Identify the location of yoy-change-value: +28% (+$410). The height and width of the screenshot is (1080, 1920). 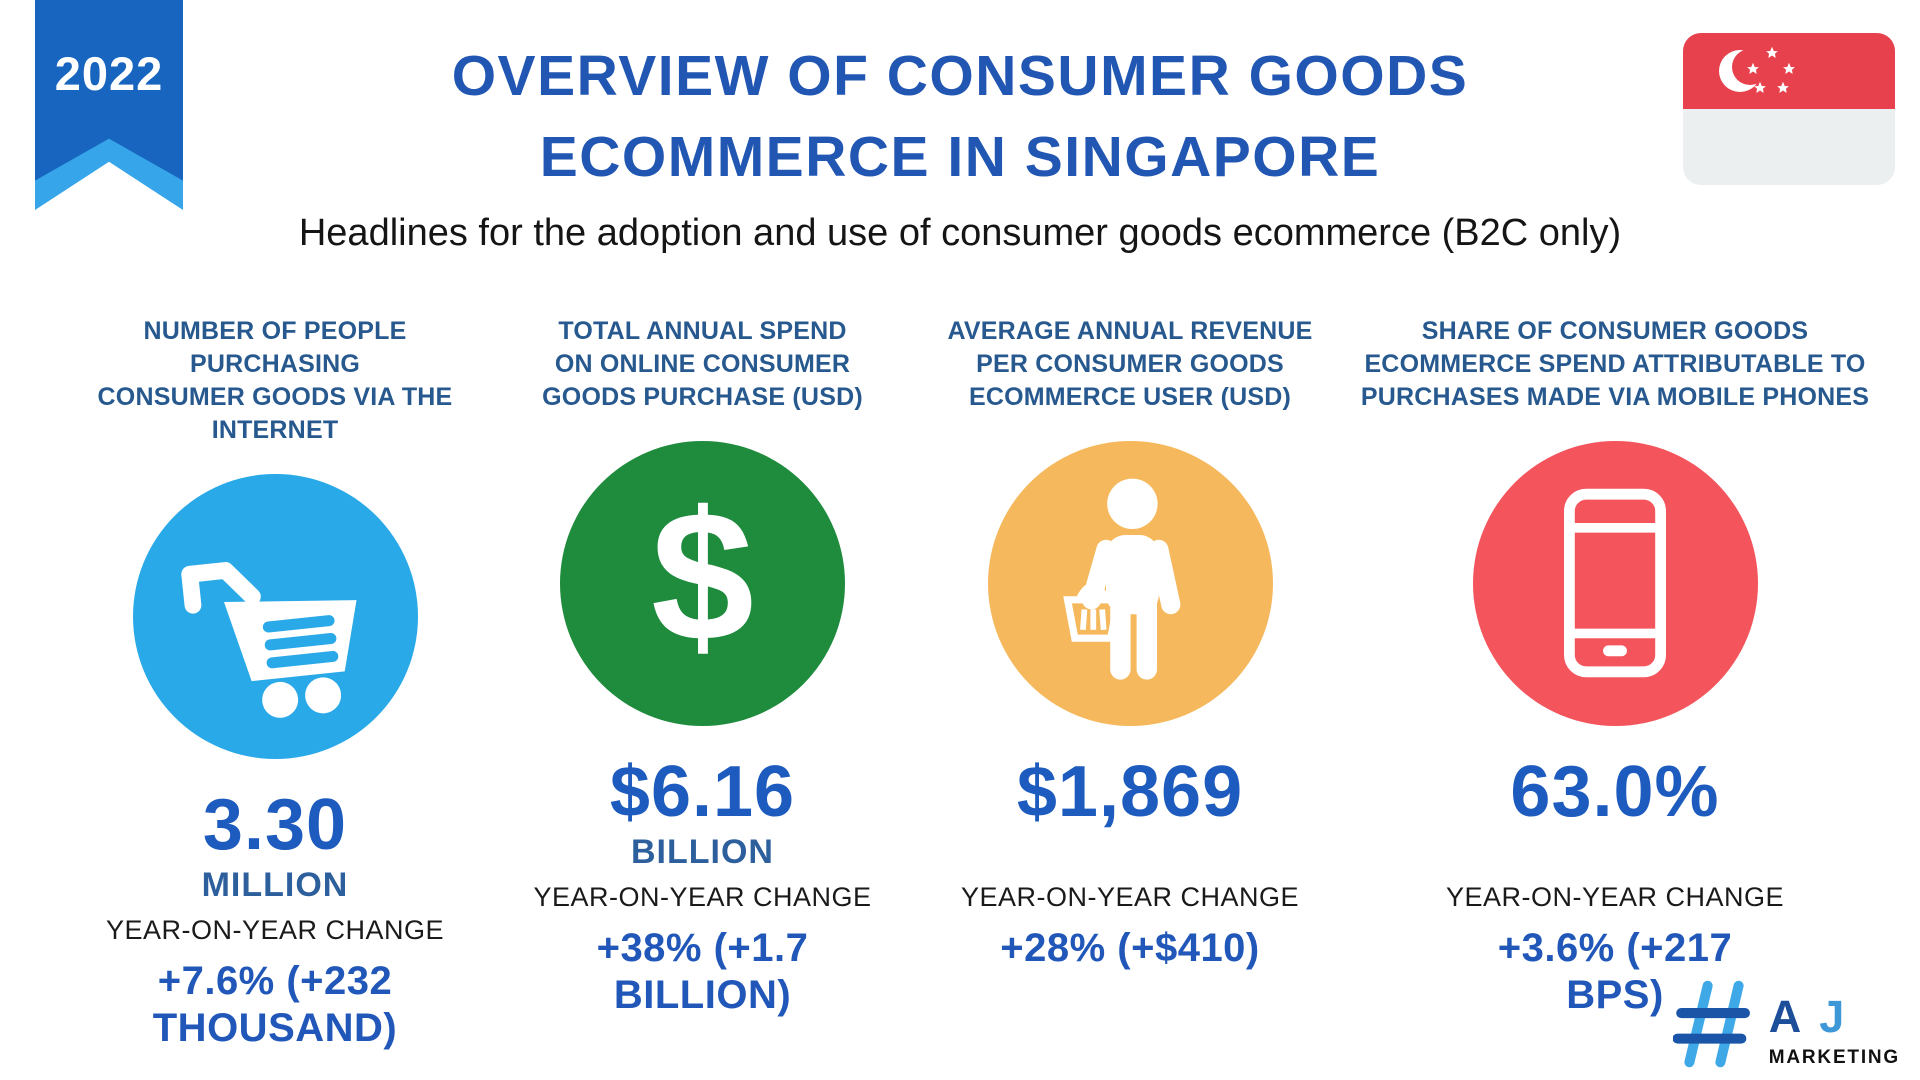
(1130, 947).